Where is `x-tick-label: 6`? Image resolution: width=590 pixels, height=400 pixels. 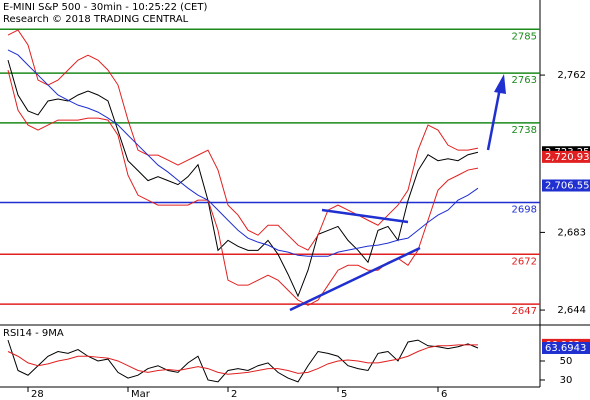
x-tick-label: 6 is located at coordinates (444, 394).